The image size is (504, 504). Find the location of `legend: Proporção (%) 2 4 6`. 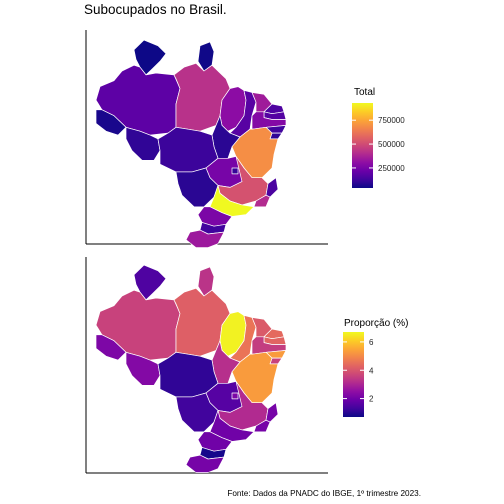

legend: Proporção (%) 2 4 6 is located at coordinates (375, 367).